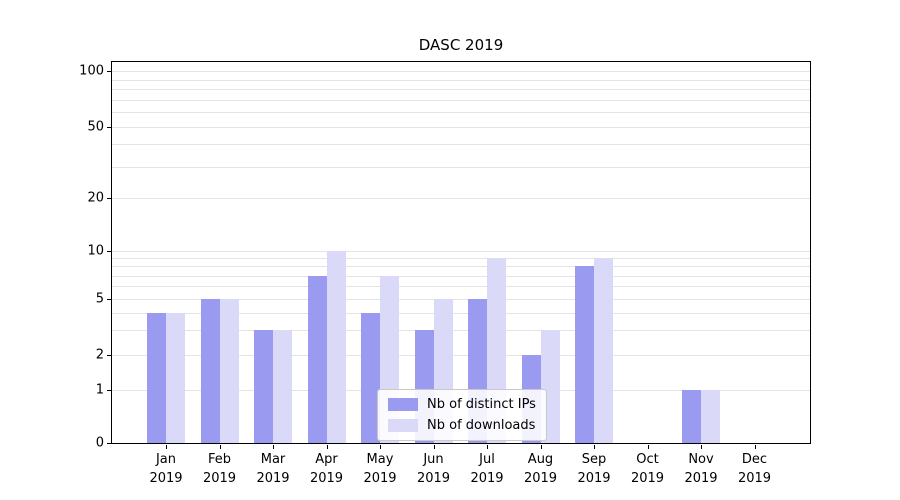 The height and width of the screenshot is (500, 900). What do you see at coordinates (166, 478) in the screenshot?
I see `x-tick-year-jan: 2019` at bounding box center [166, 478].